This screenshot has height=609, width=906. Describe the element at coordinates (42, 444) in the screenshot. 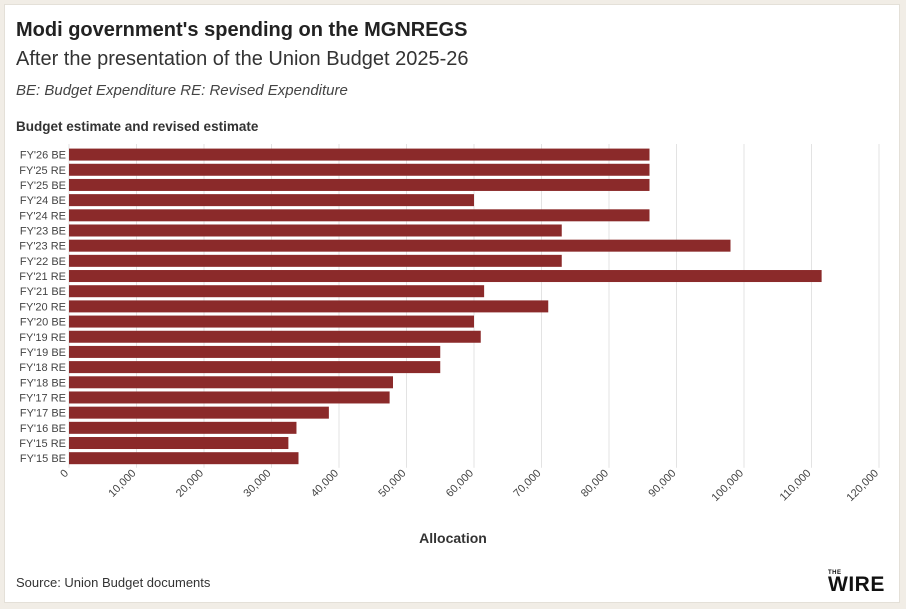

I see `y-tick-label: FY'15 RE` at that location.